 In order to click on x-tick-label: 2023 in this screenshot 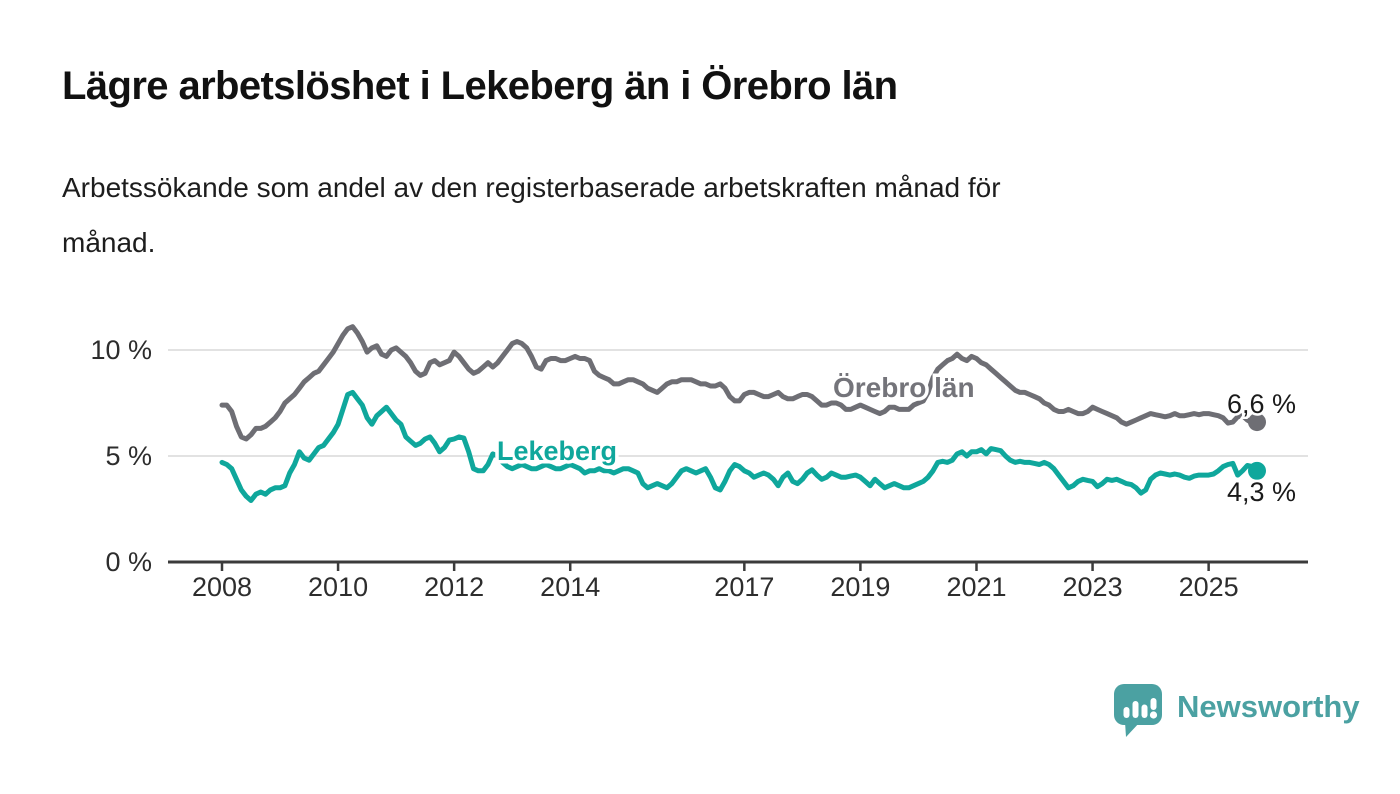, I will do `click(1093, 587)`.